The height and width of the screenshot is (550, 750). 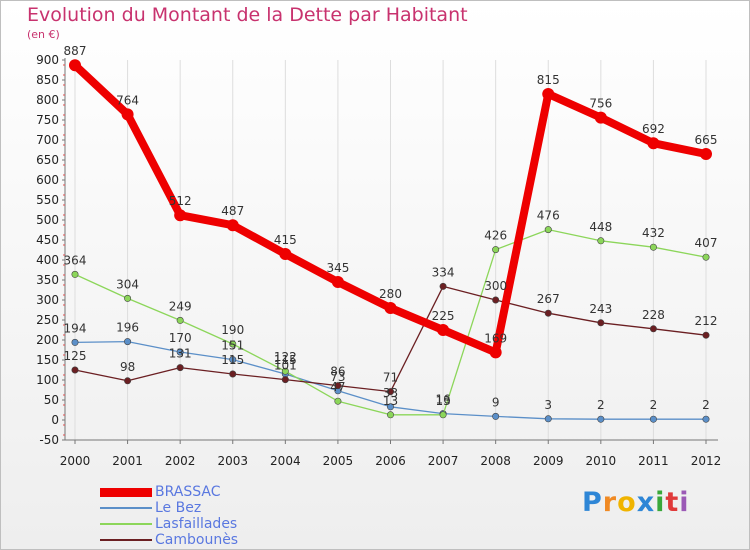 I want to click on y-tick-label: 500, so click(x=47, y=220).